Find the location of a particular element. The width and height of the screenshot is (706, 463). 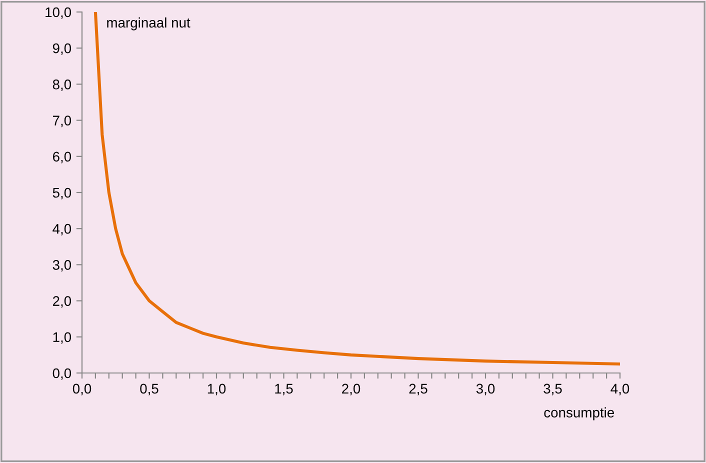

x-tick-label: 1,5 is located at coordinates (284, 390).